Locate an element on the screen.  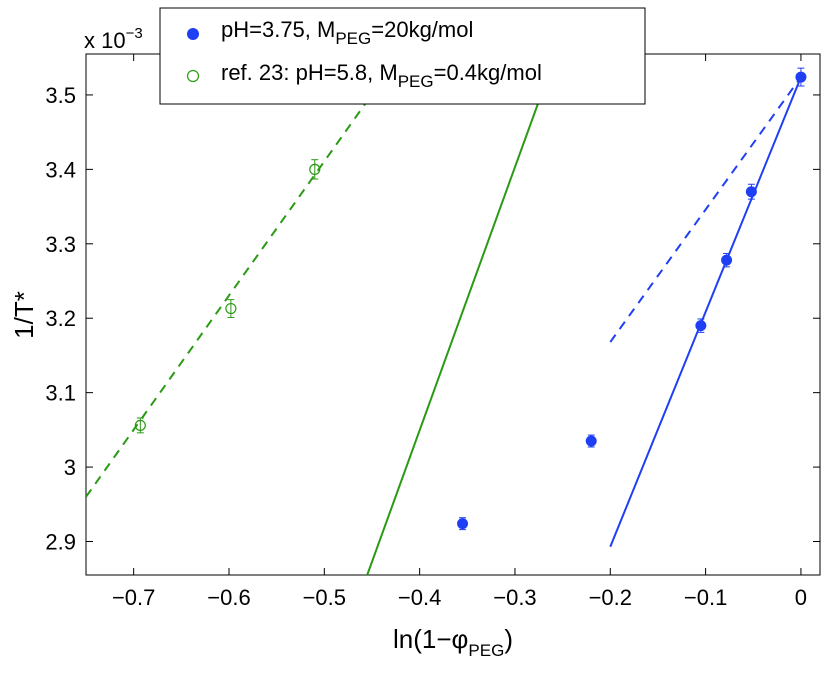
legend-entry-series-2: ref. 23: pH=5.8, MPEG=0.4kg/mol is located at coordinates (381, 75).